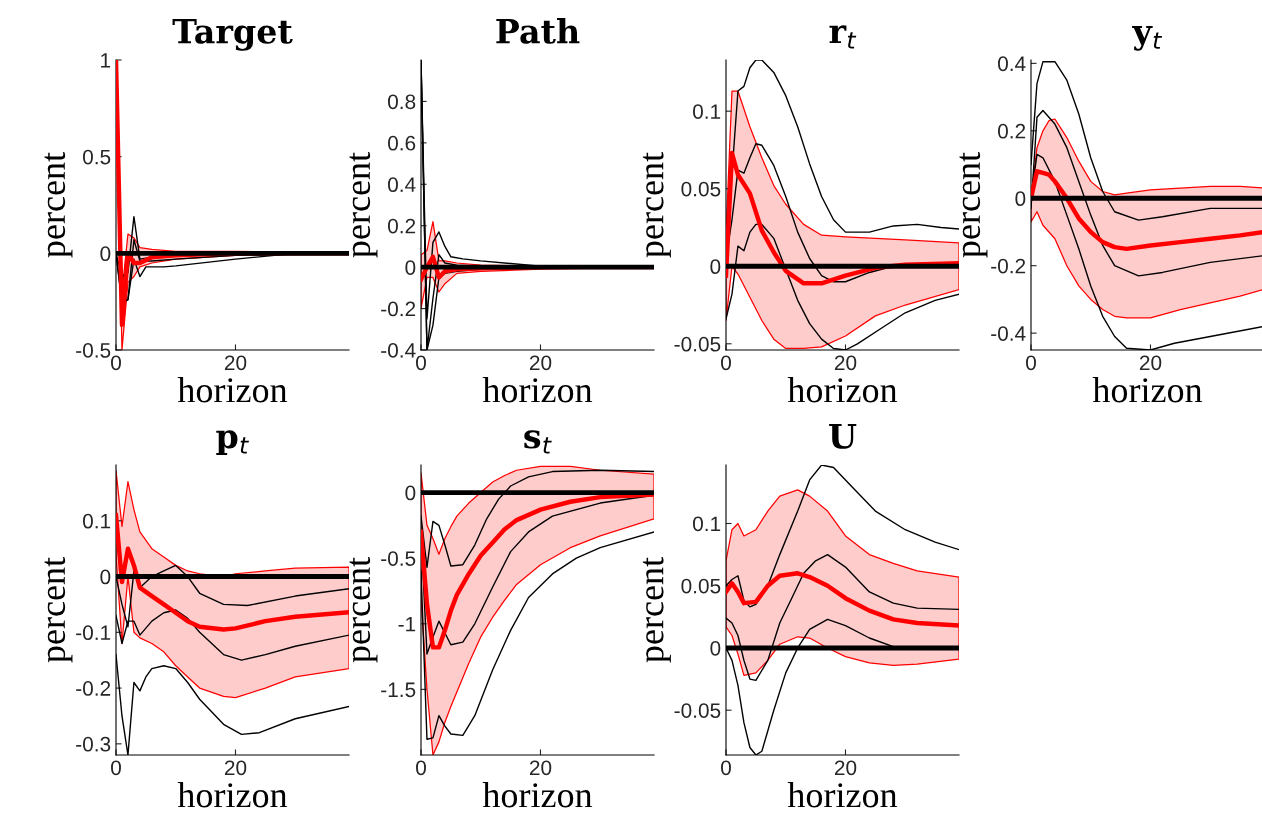 The image size is (1262, 823). Describe the element at coordinates (93, 633) in the screenshot. I see `y-tick-label: -0.1` at that location.